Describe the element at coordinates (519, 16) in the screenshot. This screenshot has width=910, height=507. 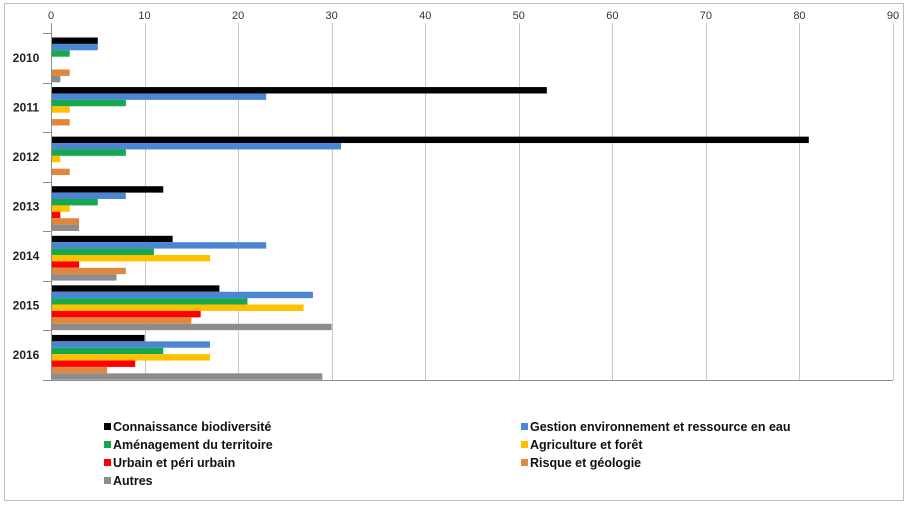
I see `x-tick-label: 50` at that location.